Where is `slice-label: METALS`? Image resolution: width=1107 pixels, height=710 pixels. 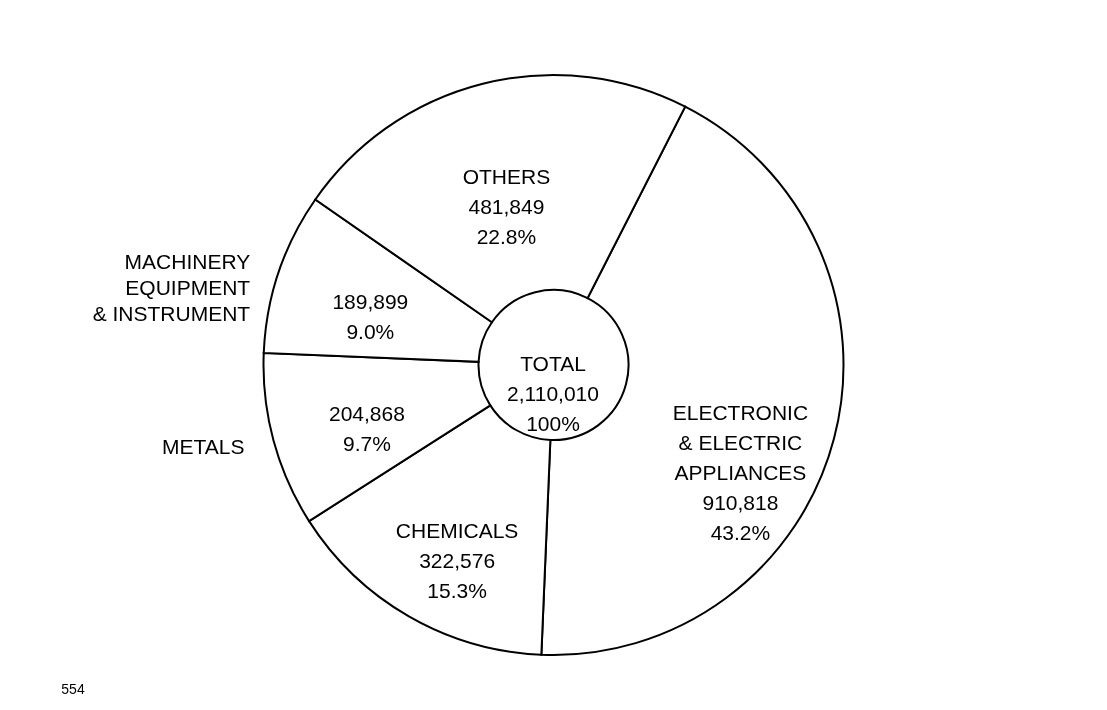
slice-label: METALS is located at coordinates (203, 447).